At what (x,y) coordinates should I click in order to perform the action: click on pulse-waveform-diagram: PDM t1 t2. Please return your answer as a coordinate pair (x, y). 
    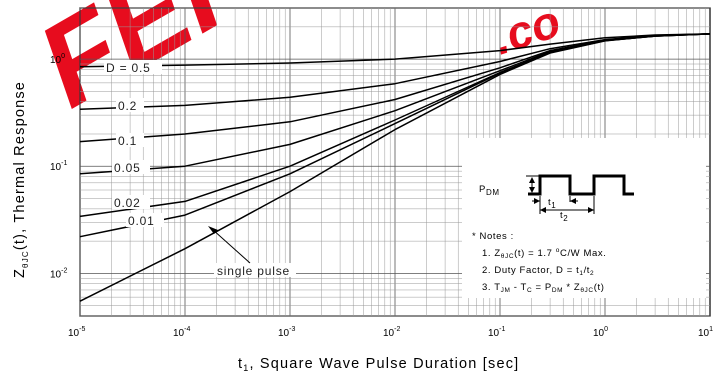
    Looking at the image, I should click on (556, 198).